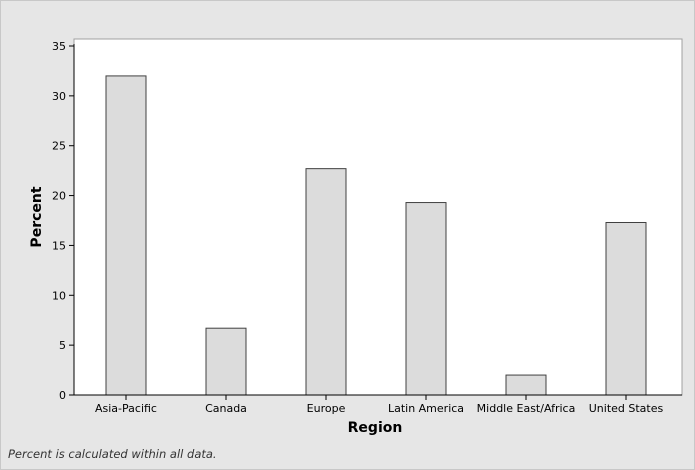 This screenshot has width=695, height=470. I want to click on y-axis: 0 5 10 15 20 25 30 35, so click(63, 221).